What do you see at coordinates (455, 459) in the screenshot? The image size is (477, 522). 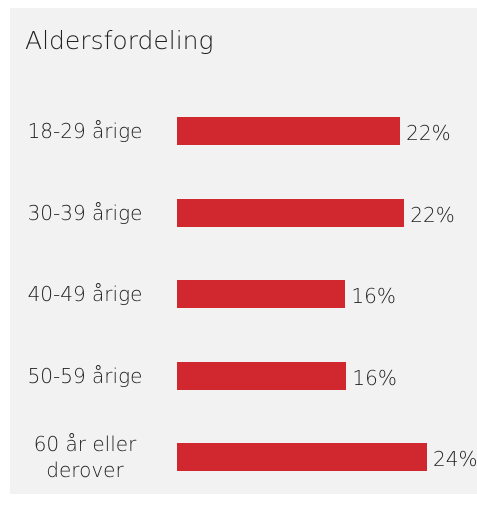 I see `value-label: 24%` at bounding box center [455, 459].